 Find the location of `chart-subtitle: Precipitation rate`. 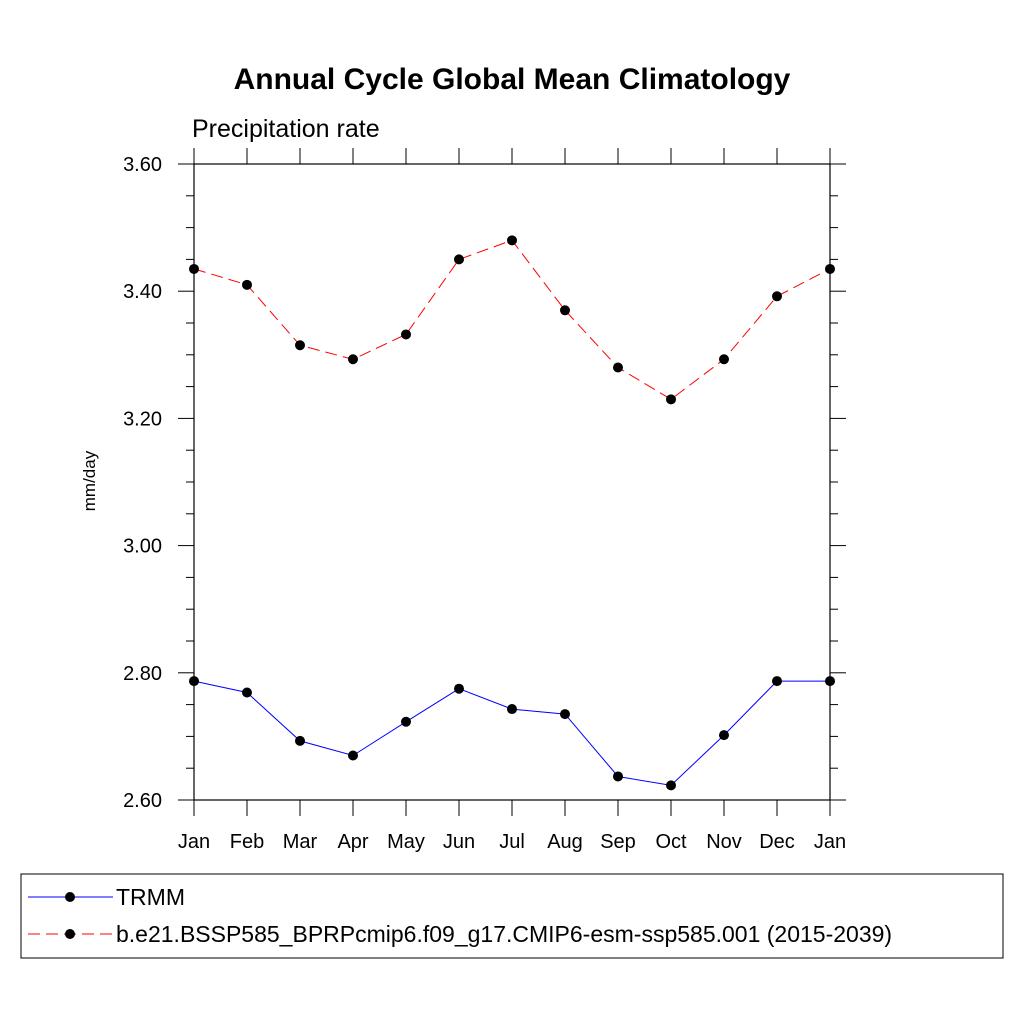

chart-subtitle: Precipitation rate is located at coordinates (286, 129).